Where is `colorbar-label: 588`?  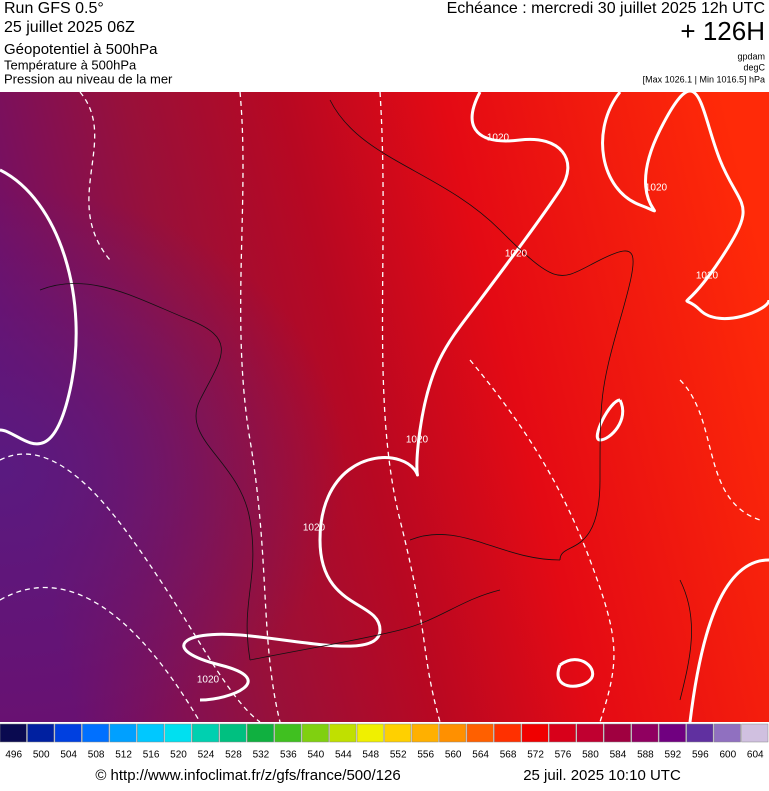
colorbar-label: 588 is located at coordinates (645, 755).